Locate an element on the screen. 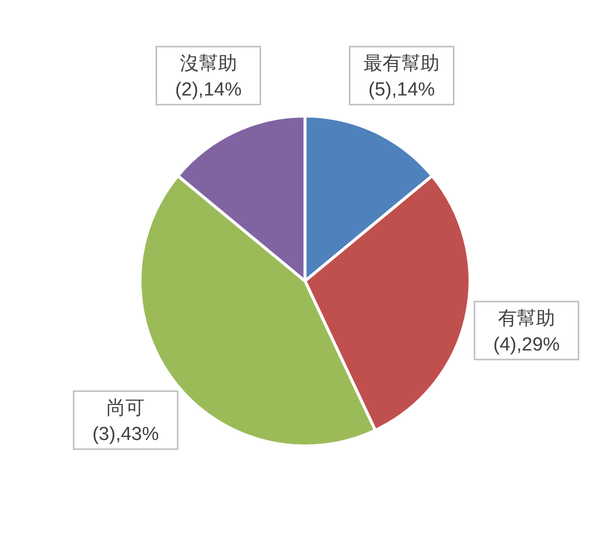 The image size is (600, 540). data-label: (2),14% is located at coordinates (208, 90).